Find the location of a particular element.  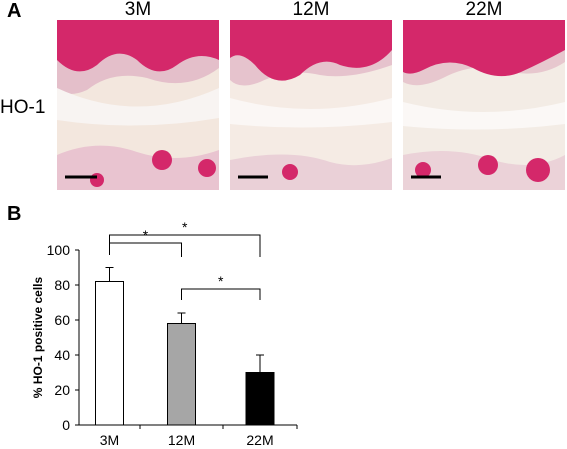

x-tick-label: 22M is located at coordinates (259, 440).